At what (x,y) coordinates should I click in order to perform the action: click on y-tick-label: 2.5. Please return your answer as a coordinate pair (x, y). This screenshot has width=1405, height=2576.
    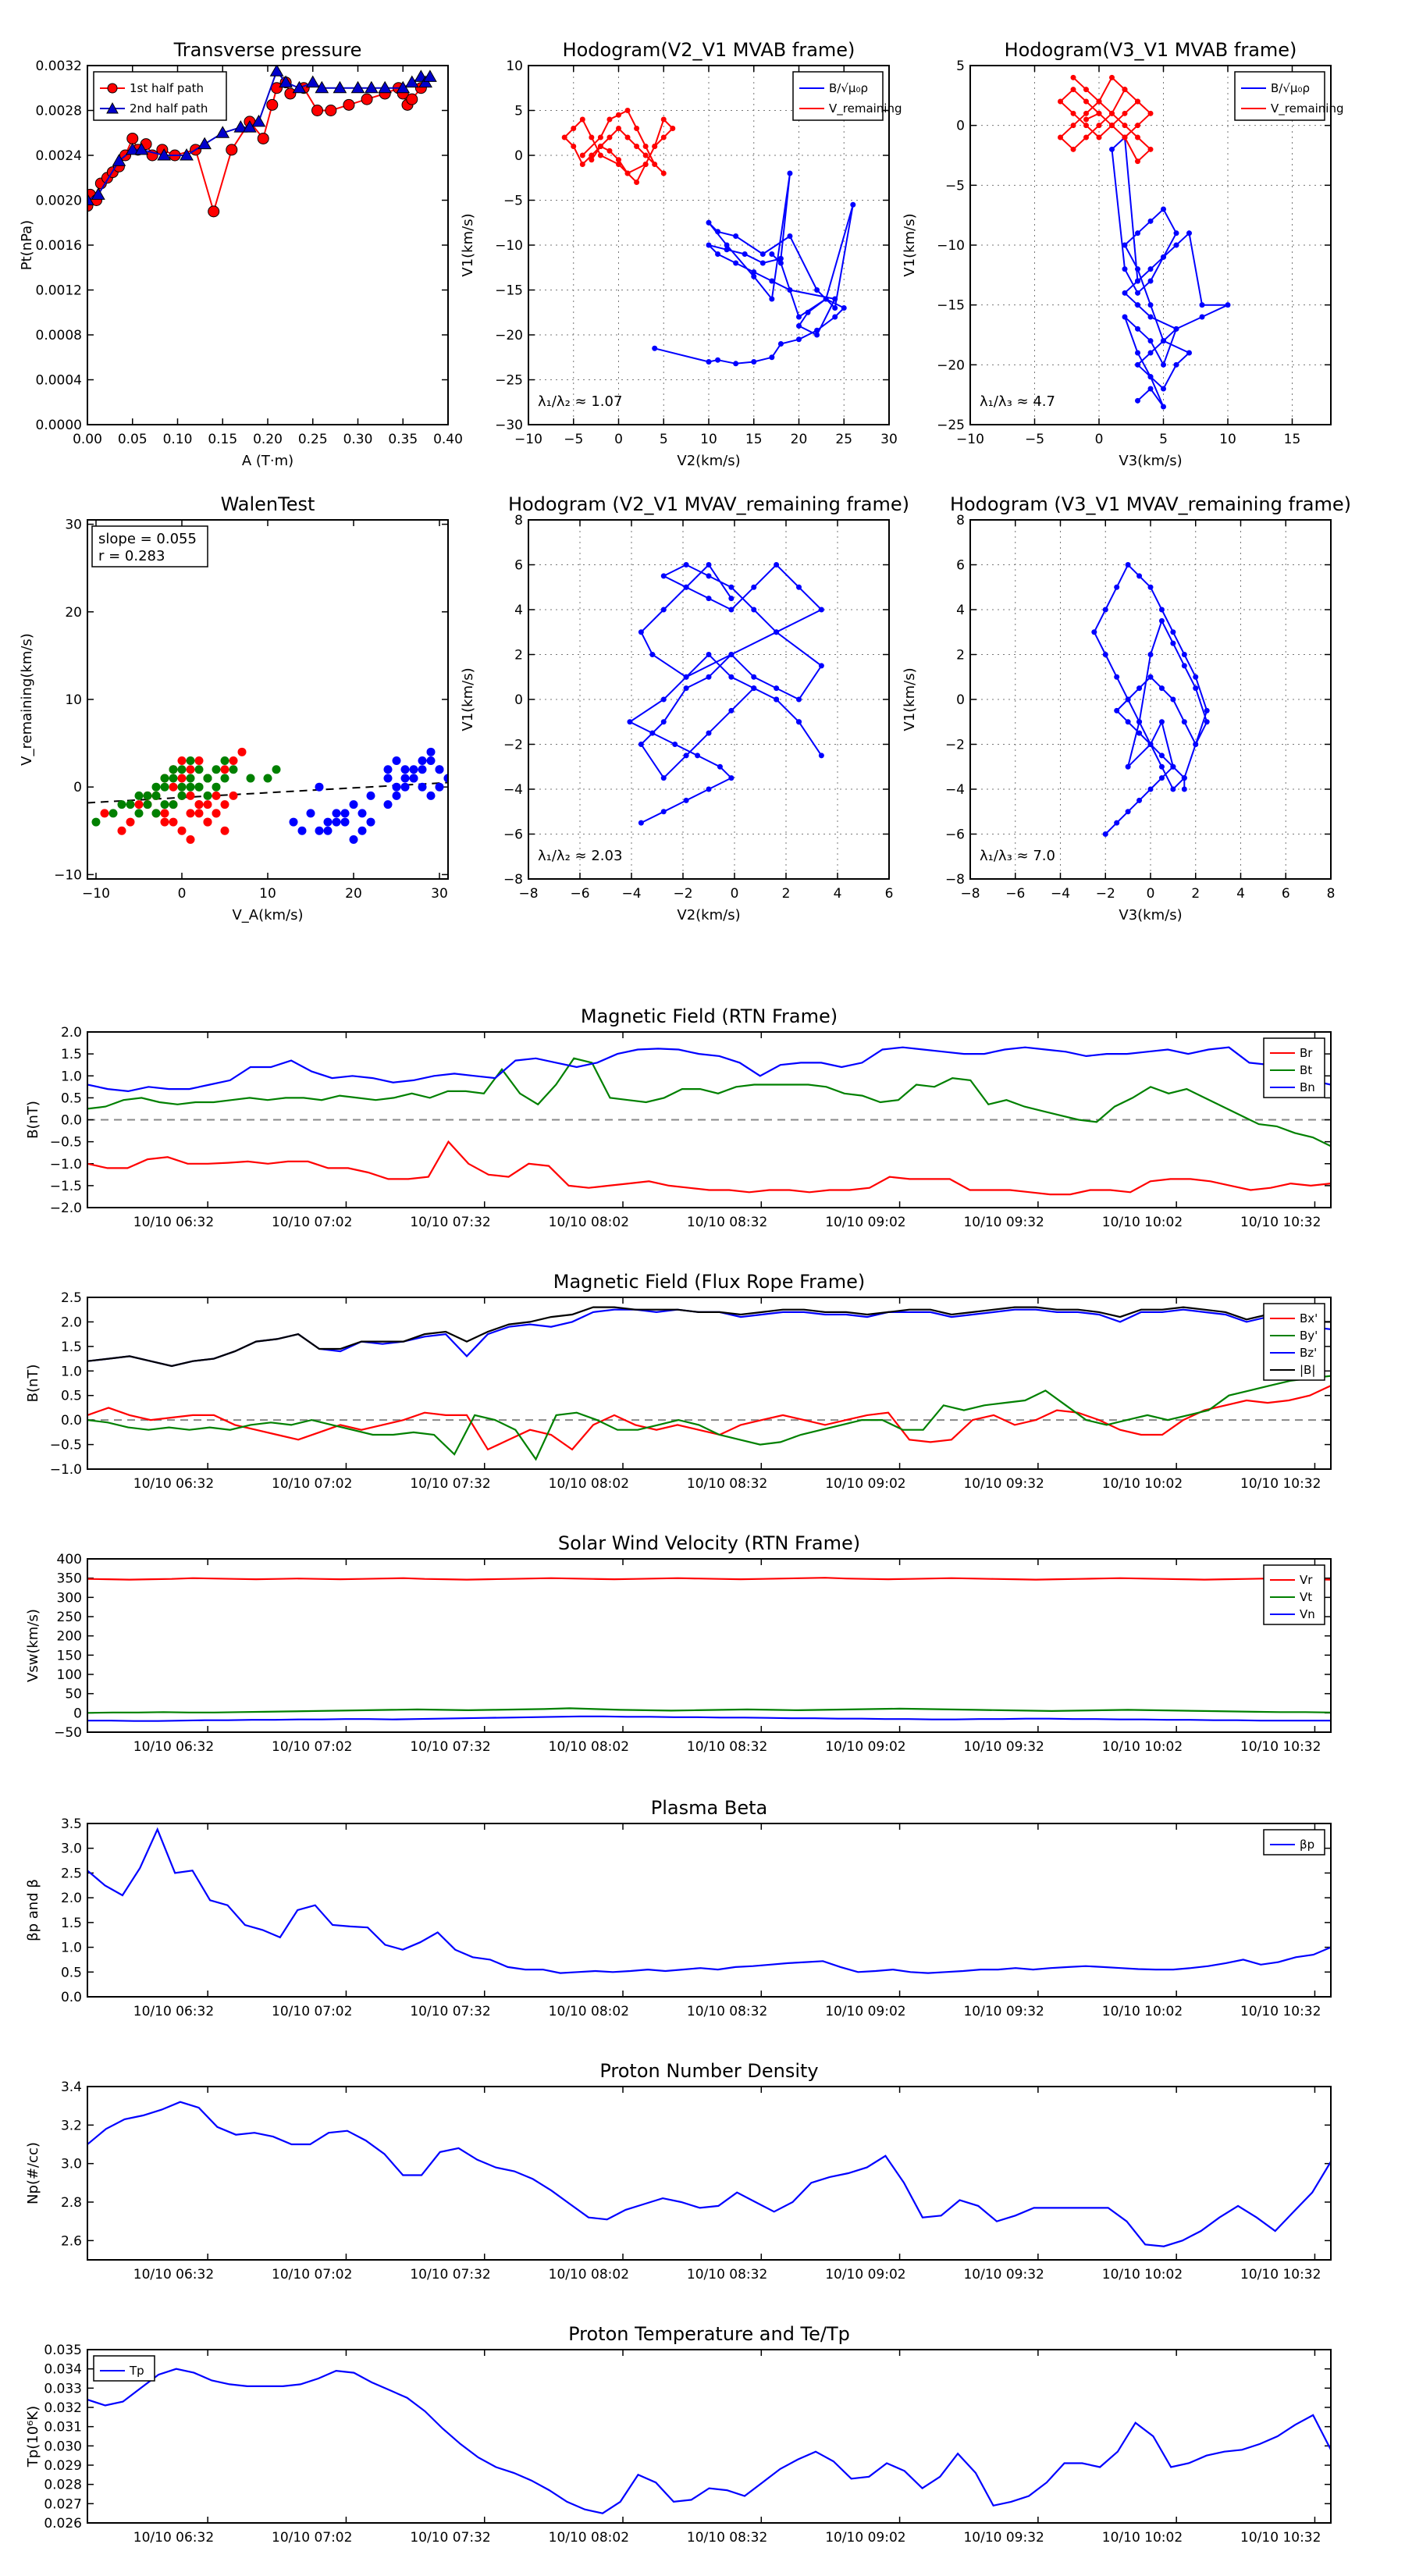
    Looking at the image, I should click on (72, 1298).